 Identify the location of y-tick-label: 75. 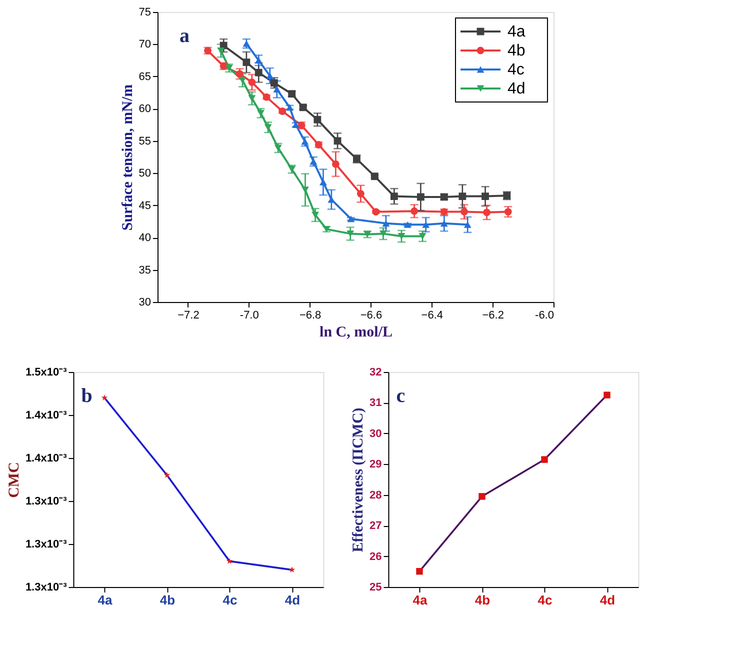
(144, 12).